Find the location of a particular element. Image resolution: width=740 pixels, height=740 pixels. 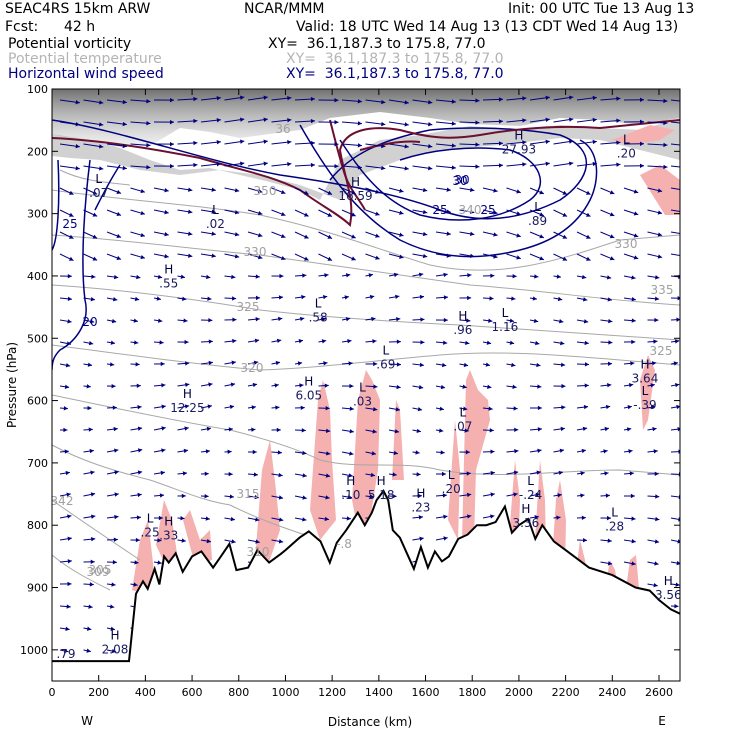

extremum-value: .20 is located at coordinates (626, 154).